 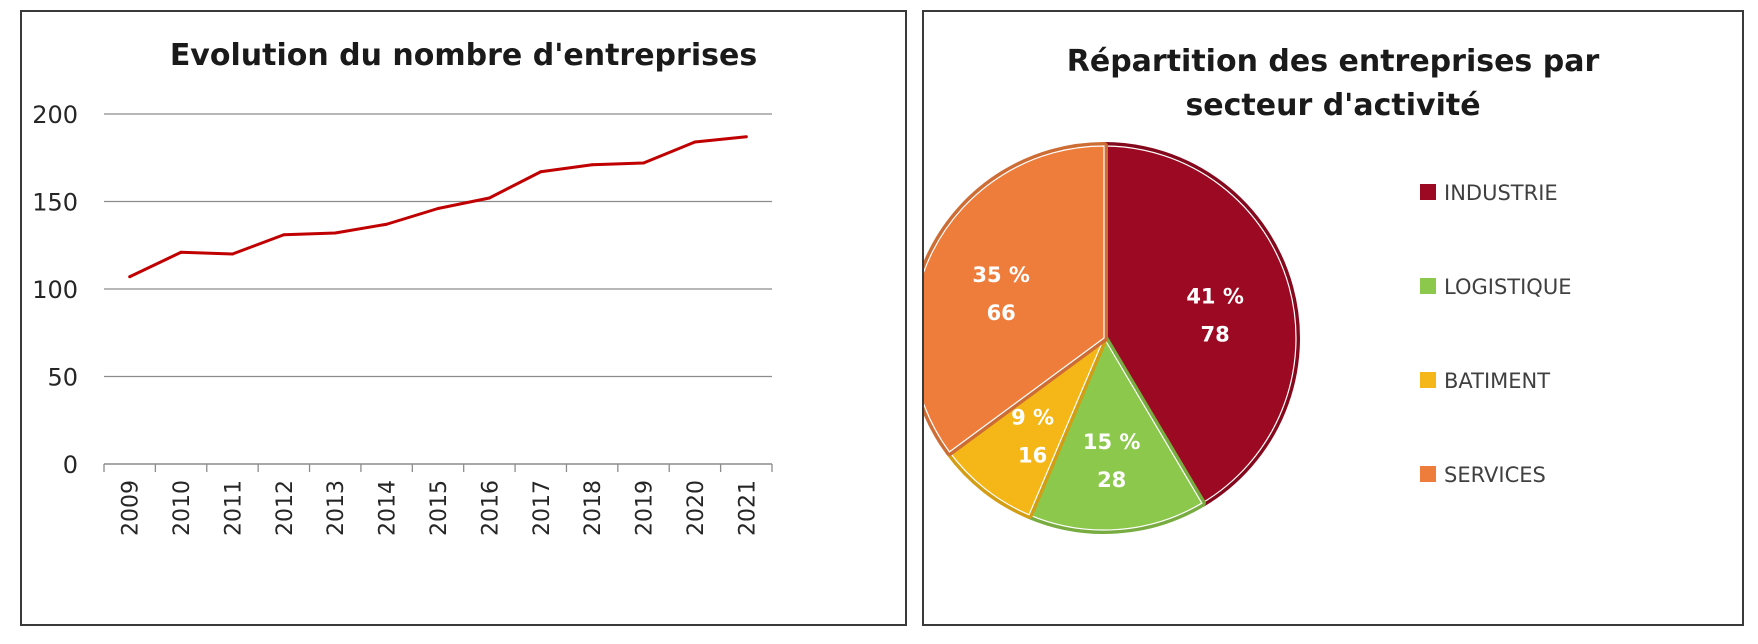 What do you see at coordinates (1032, 455) in the screenshot?
I see `pie-value-label: 16` at bounding box center [1032, 455].